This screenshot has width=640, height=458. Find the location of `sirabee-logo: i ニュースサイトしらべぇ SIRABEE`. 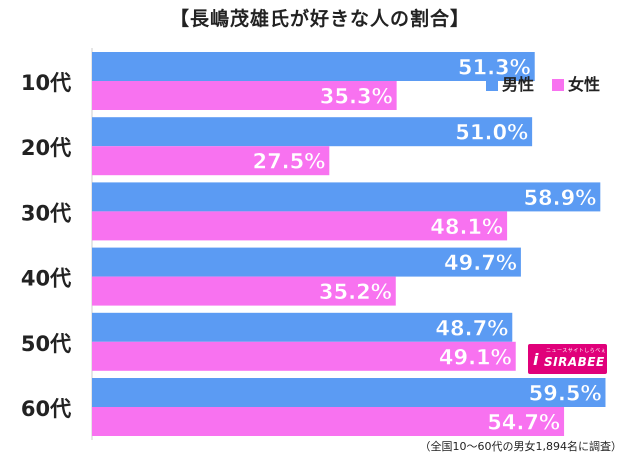

sirabee-logo: i ニュースサイトしらべぇ SIRABEE is located at coordinates (567, 359).